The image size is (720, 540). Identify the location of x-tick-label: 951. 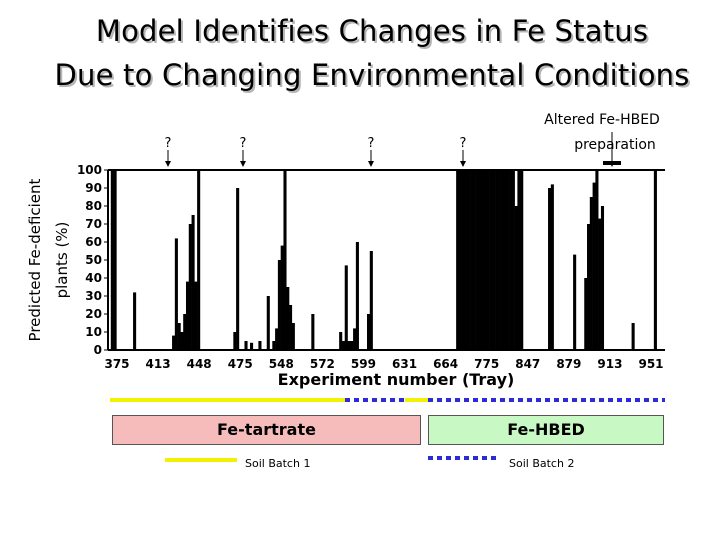
(650, 364).